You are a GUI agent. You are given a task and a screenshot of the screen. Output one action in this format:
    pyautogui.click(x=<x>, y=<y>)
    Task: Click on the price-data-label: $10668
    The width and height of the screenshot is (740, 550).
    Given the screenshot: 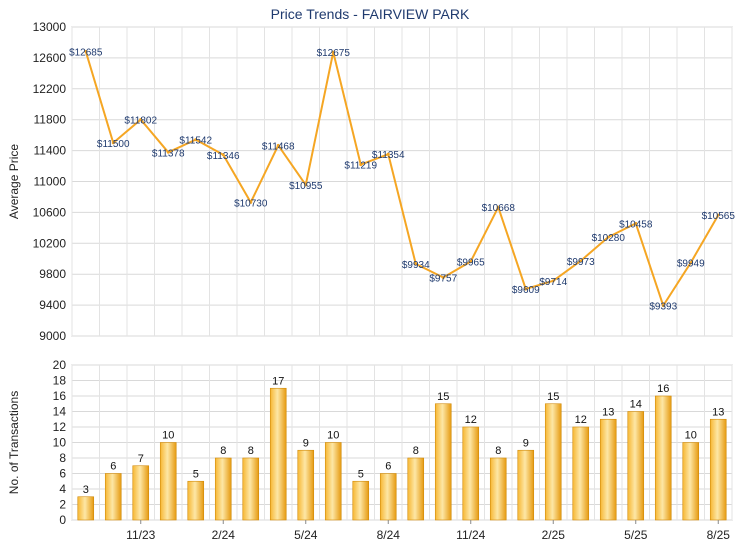 What is the action you would take?
    pyautogui.click(x=499, y=208)
    